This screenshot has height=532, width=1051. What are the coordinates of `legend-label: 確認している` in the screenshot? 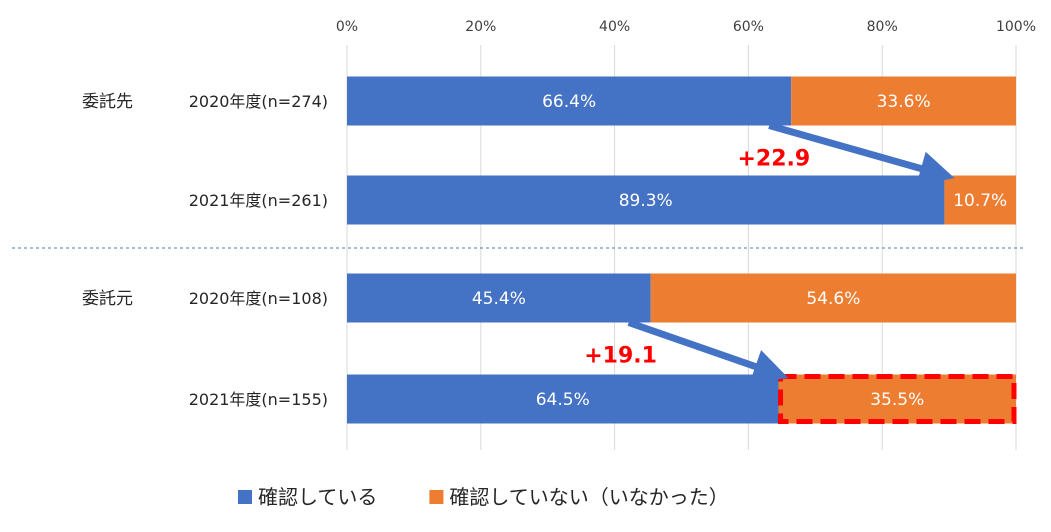 It's located at (317, 497).